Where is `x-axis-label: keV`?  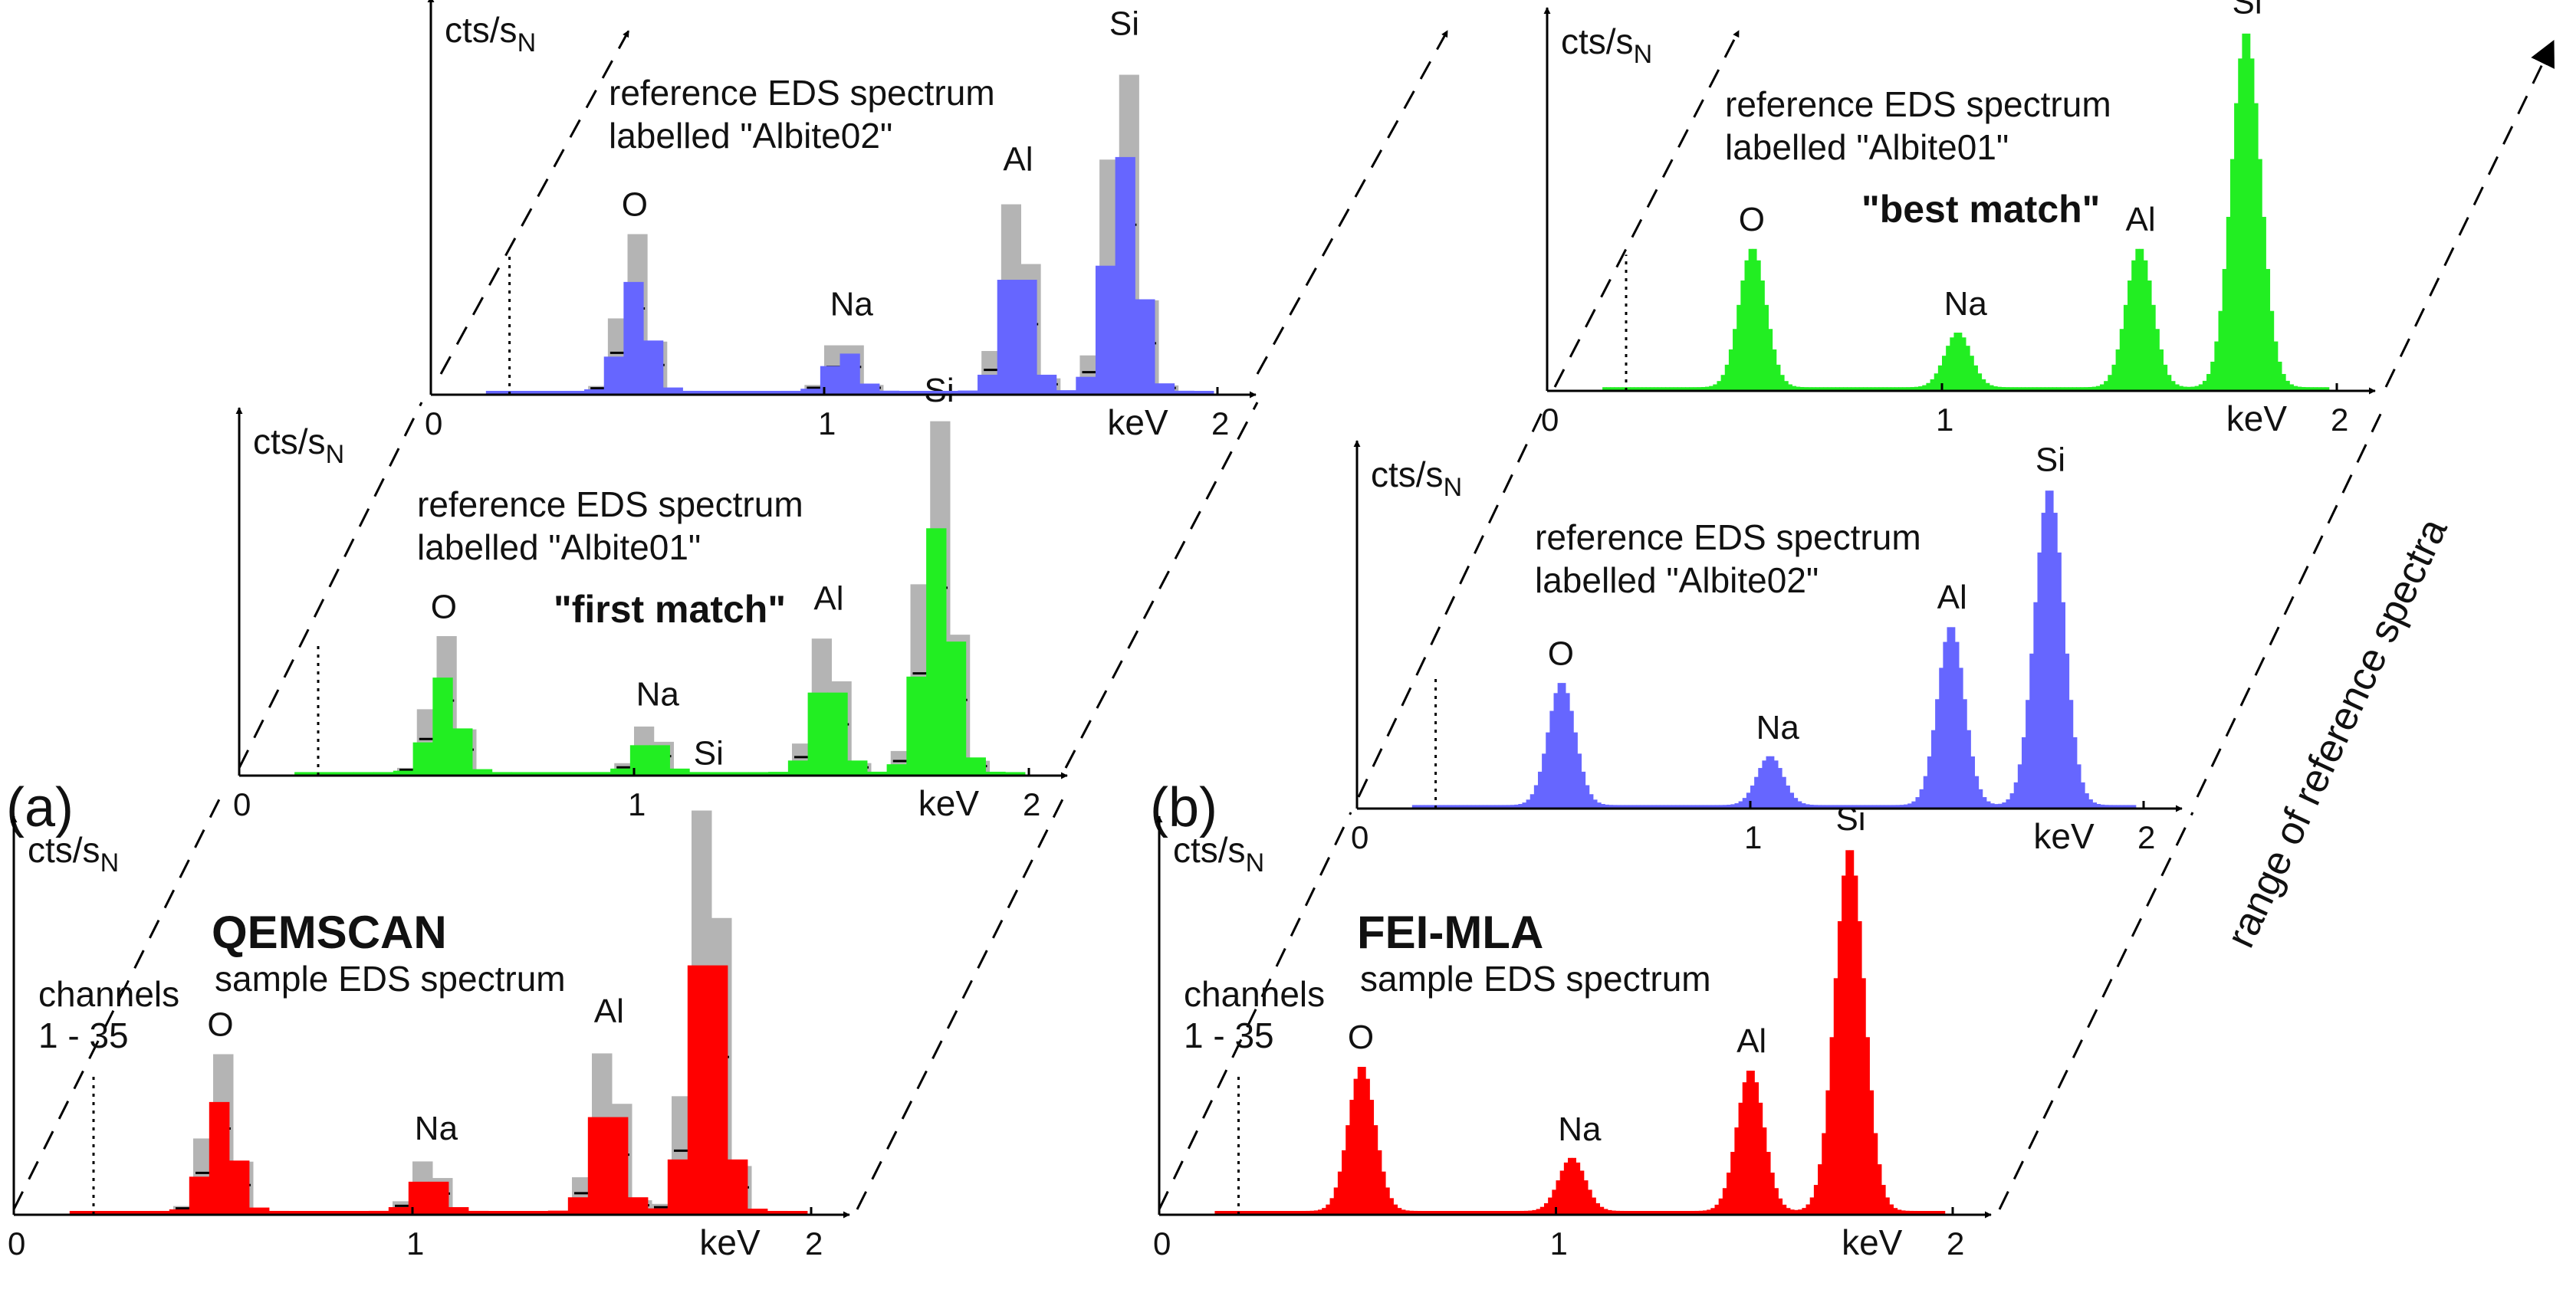 x-axis-label: keV is located at coordinates (730, 1242).